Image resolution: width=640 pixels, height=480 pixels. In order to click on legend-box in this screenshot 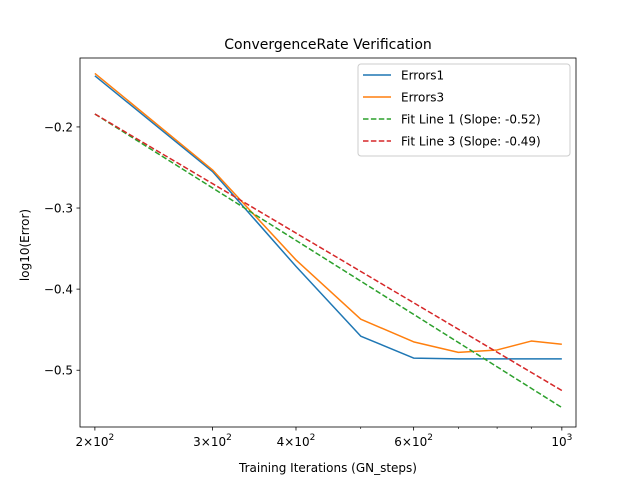, I will do `click(464, 110)`.